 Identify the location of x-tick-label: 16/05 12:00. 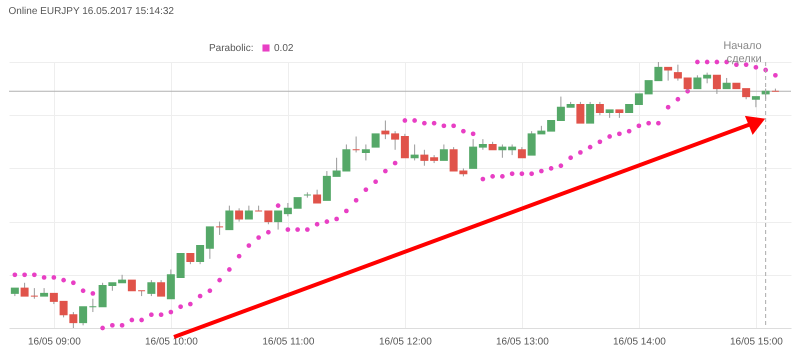
(405, 342).